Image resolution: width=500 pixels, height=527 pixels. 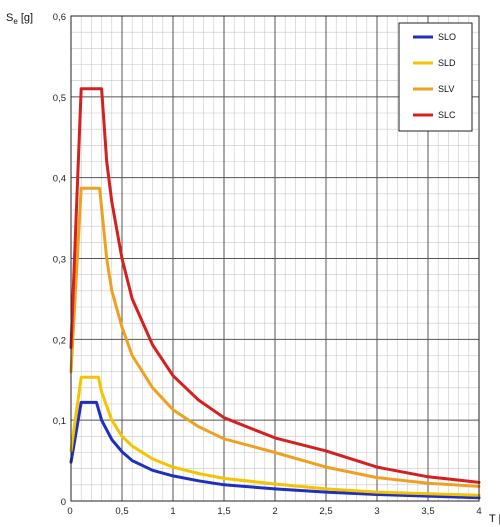 What do you see at coordinates (59, 179) in the screenshot?
I see `y-tick-label: 0,4` at bounding box center [59, 179].